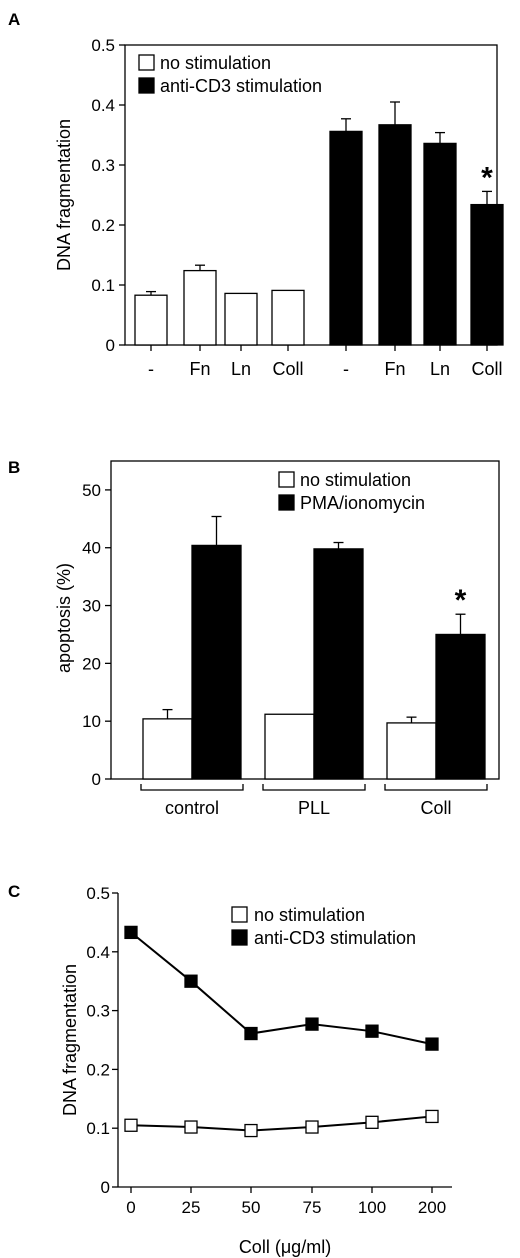  I want to click on panel-b-letter: B, so click(14, 467).